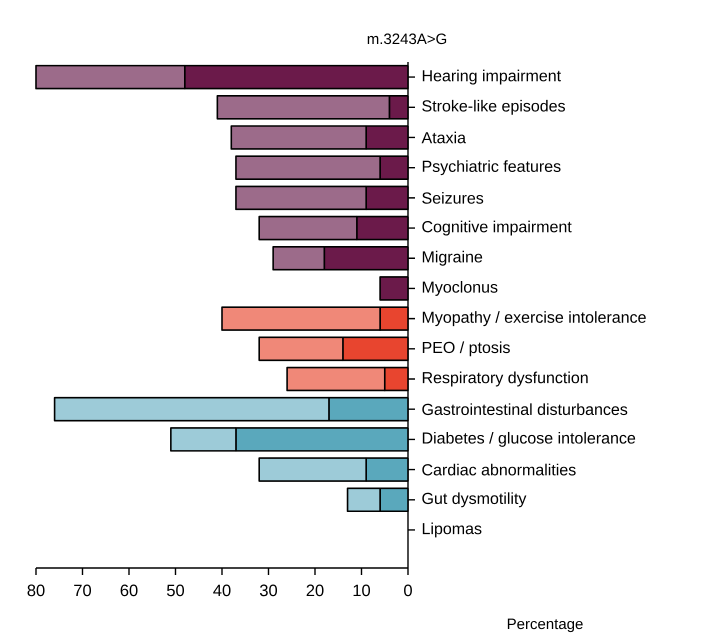 The image size is (716, 641). What do you see at coordinates (175, 590) in the screenshot?
I see `x-tick-label: 50` at bounding box center [175, 590].